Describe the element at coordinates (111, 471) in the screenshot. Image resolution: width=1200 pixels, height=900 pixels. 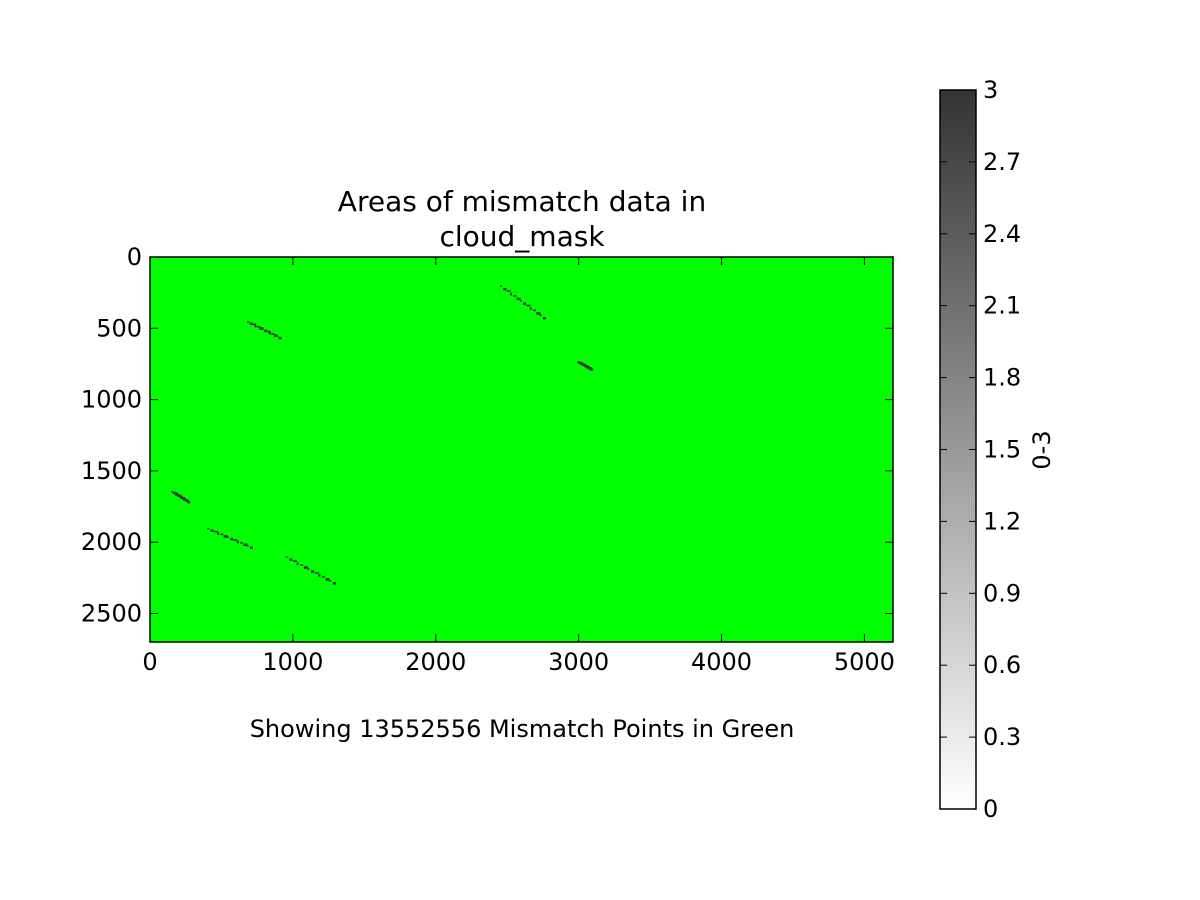
I see `y-tick-label: 1500` at that location.